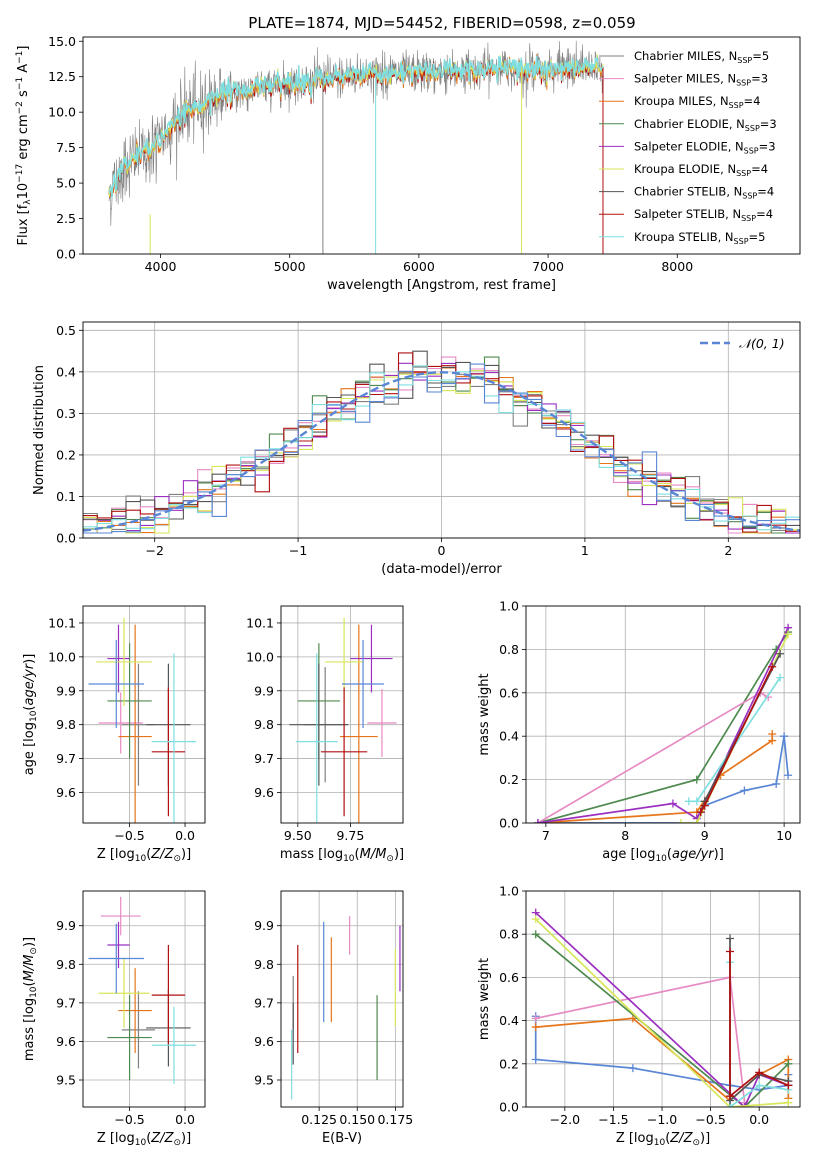 The height and width of the screenshot is (1170, 819). I want to click on y-tick-label: 0.4, so click(509, 736).